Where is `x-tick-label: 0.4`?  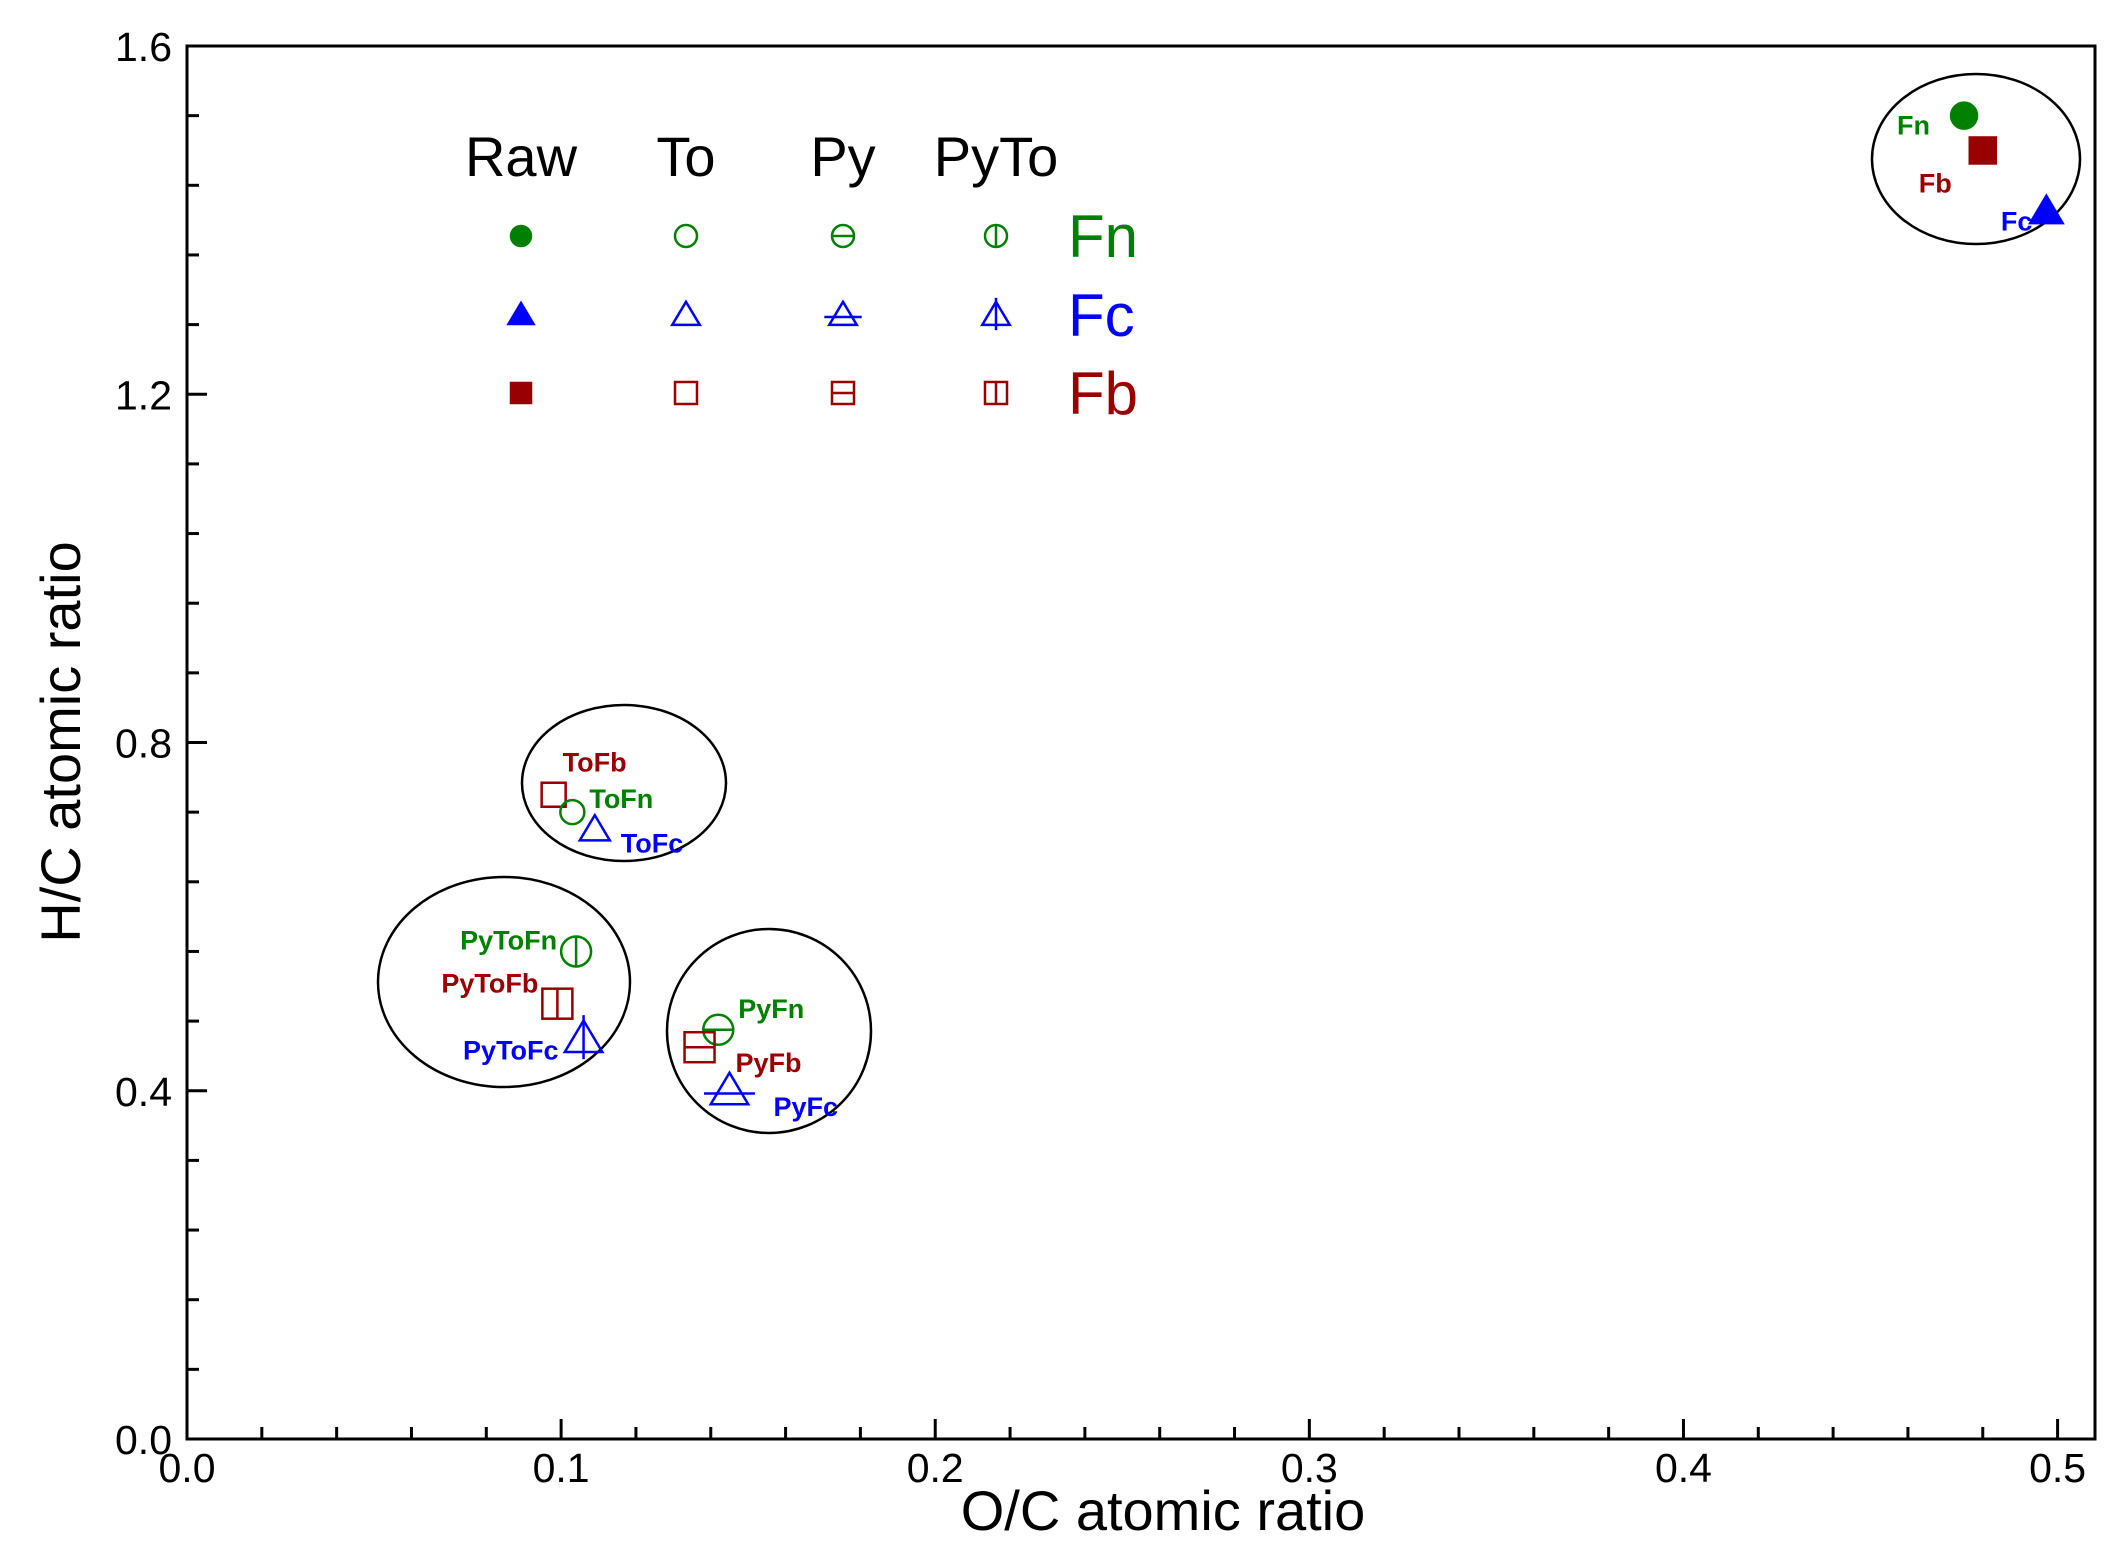 x-tick-label: 0.4 is located at coordinates (1683, 1468).